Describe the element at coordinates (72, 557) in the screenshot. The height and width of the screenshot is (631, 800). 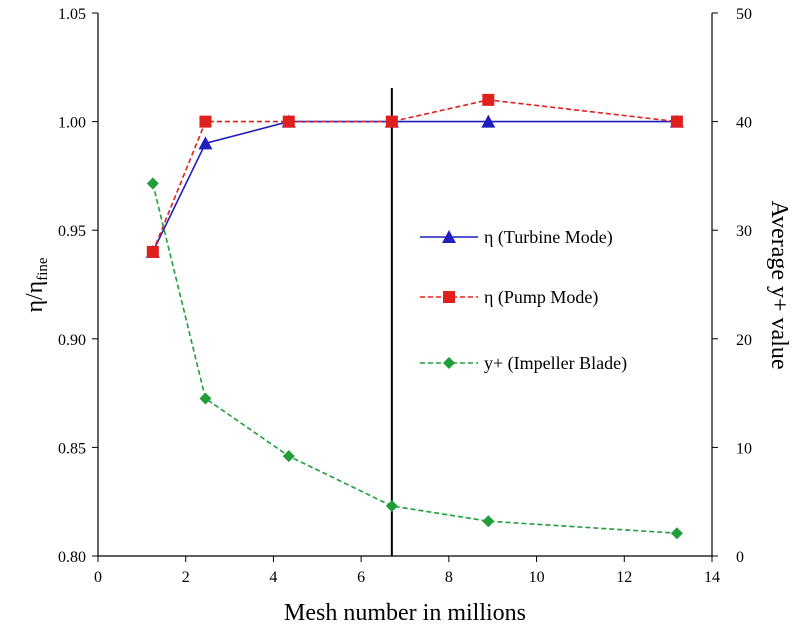
I see `y-tick-label: 0.80` at that location.